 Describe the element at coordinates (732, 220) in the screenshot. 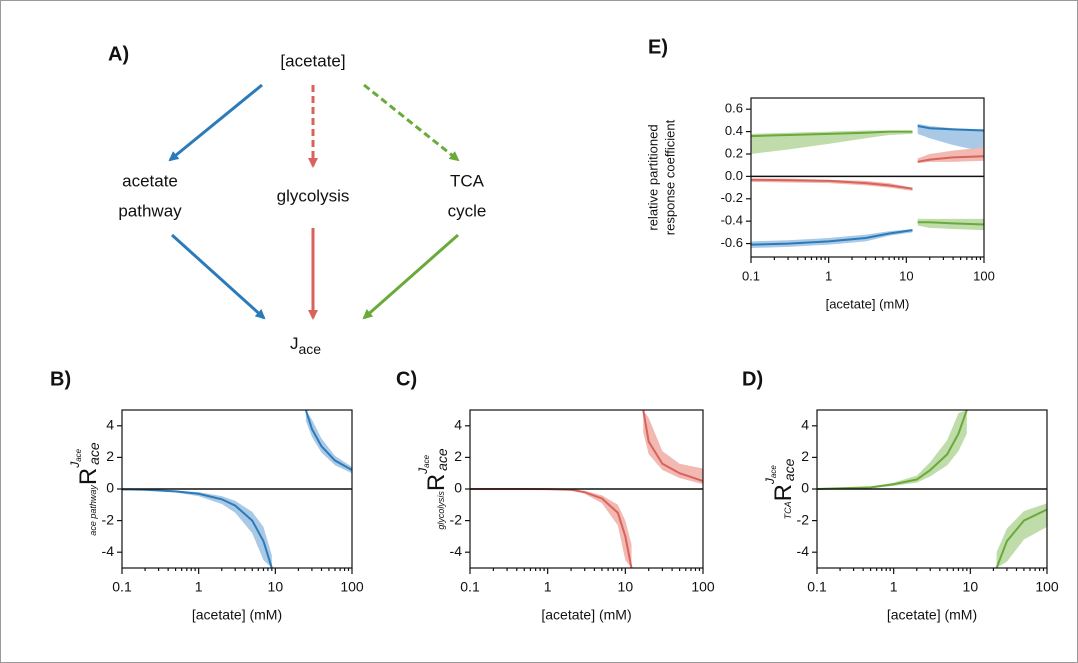

I see `y-tick-label: -0.4` at that location.